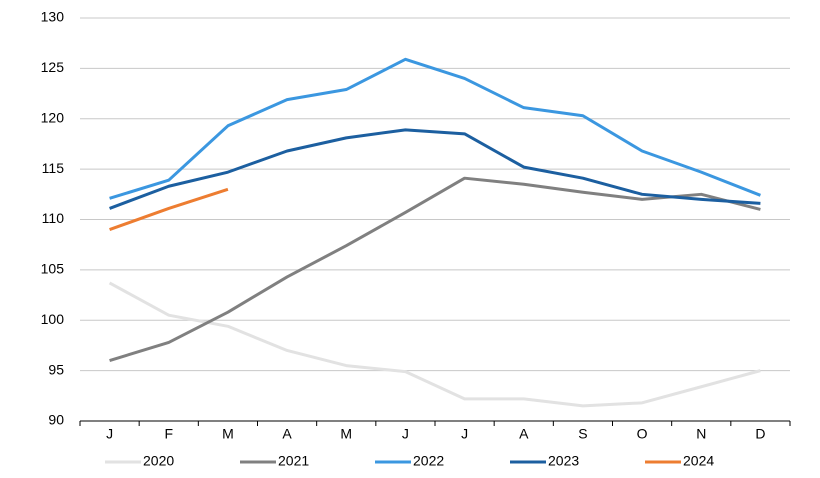 This screenshot has height=478, width=820. I want to click on legend-label: 2021, so click(293, 461).